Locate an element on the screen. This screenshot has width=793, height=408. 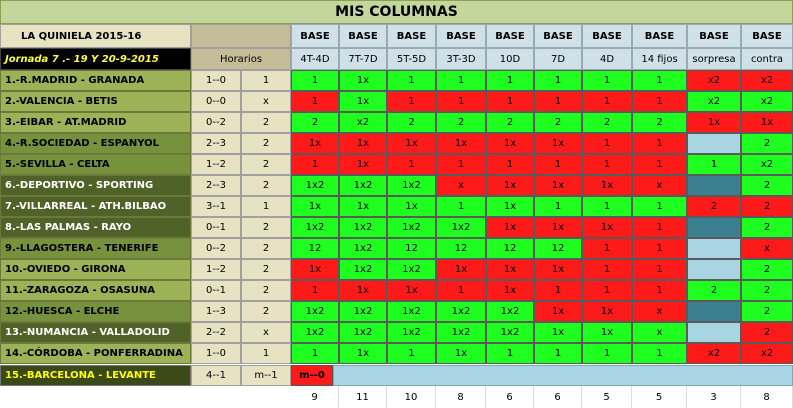
row15-pleno: m--0 is located at coordinates (312, 375).